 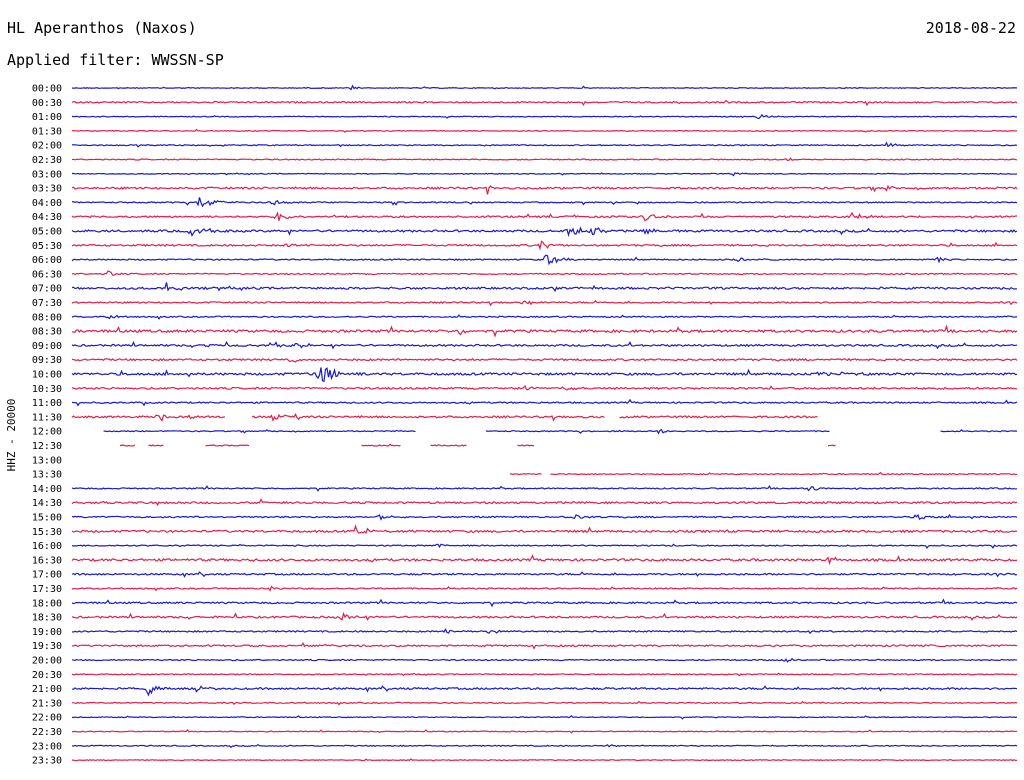 What do you see at coordinates (47, 417) in the screenshot?
I see `tick-label-1130: 11:30` at bounding box center [47, 417].